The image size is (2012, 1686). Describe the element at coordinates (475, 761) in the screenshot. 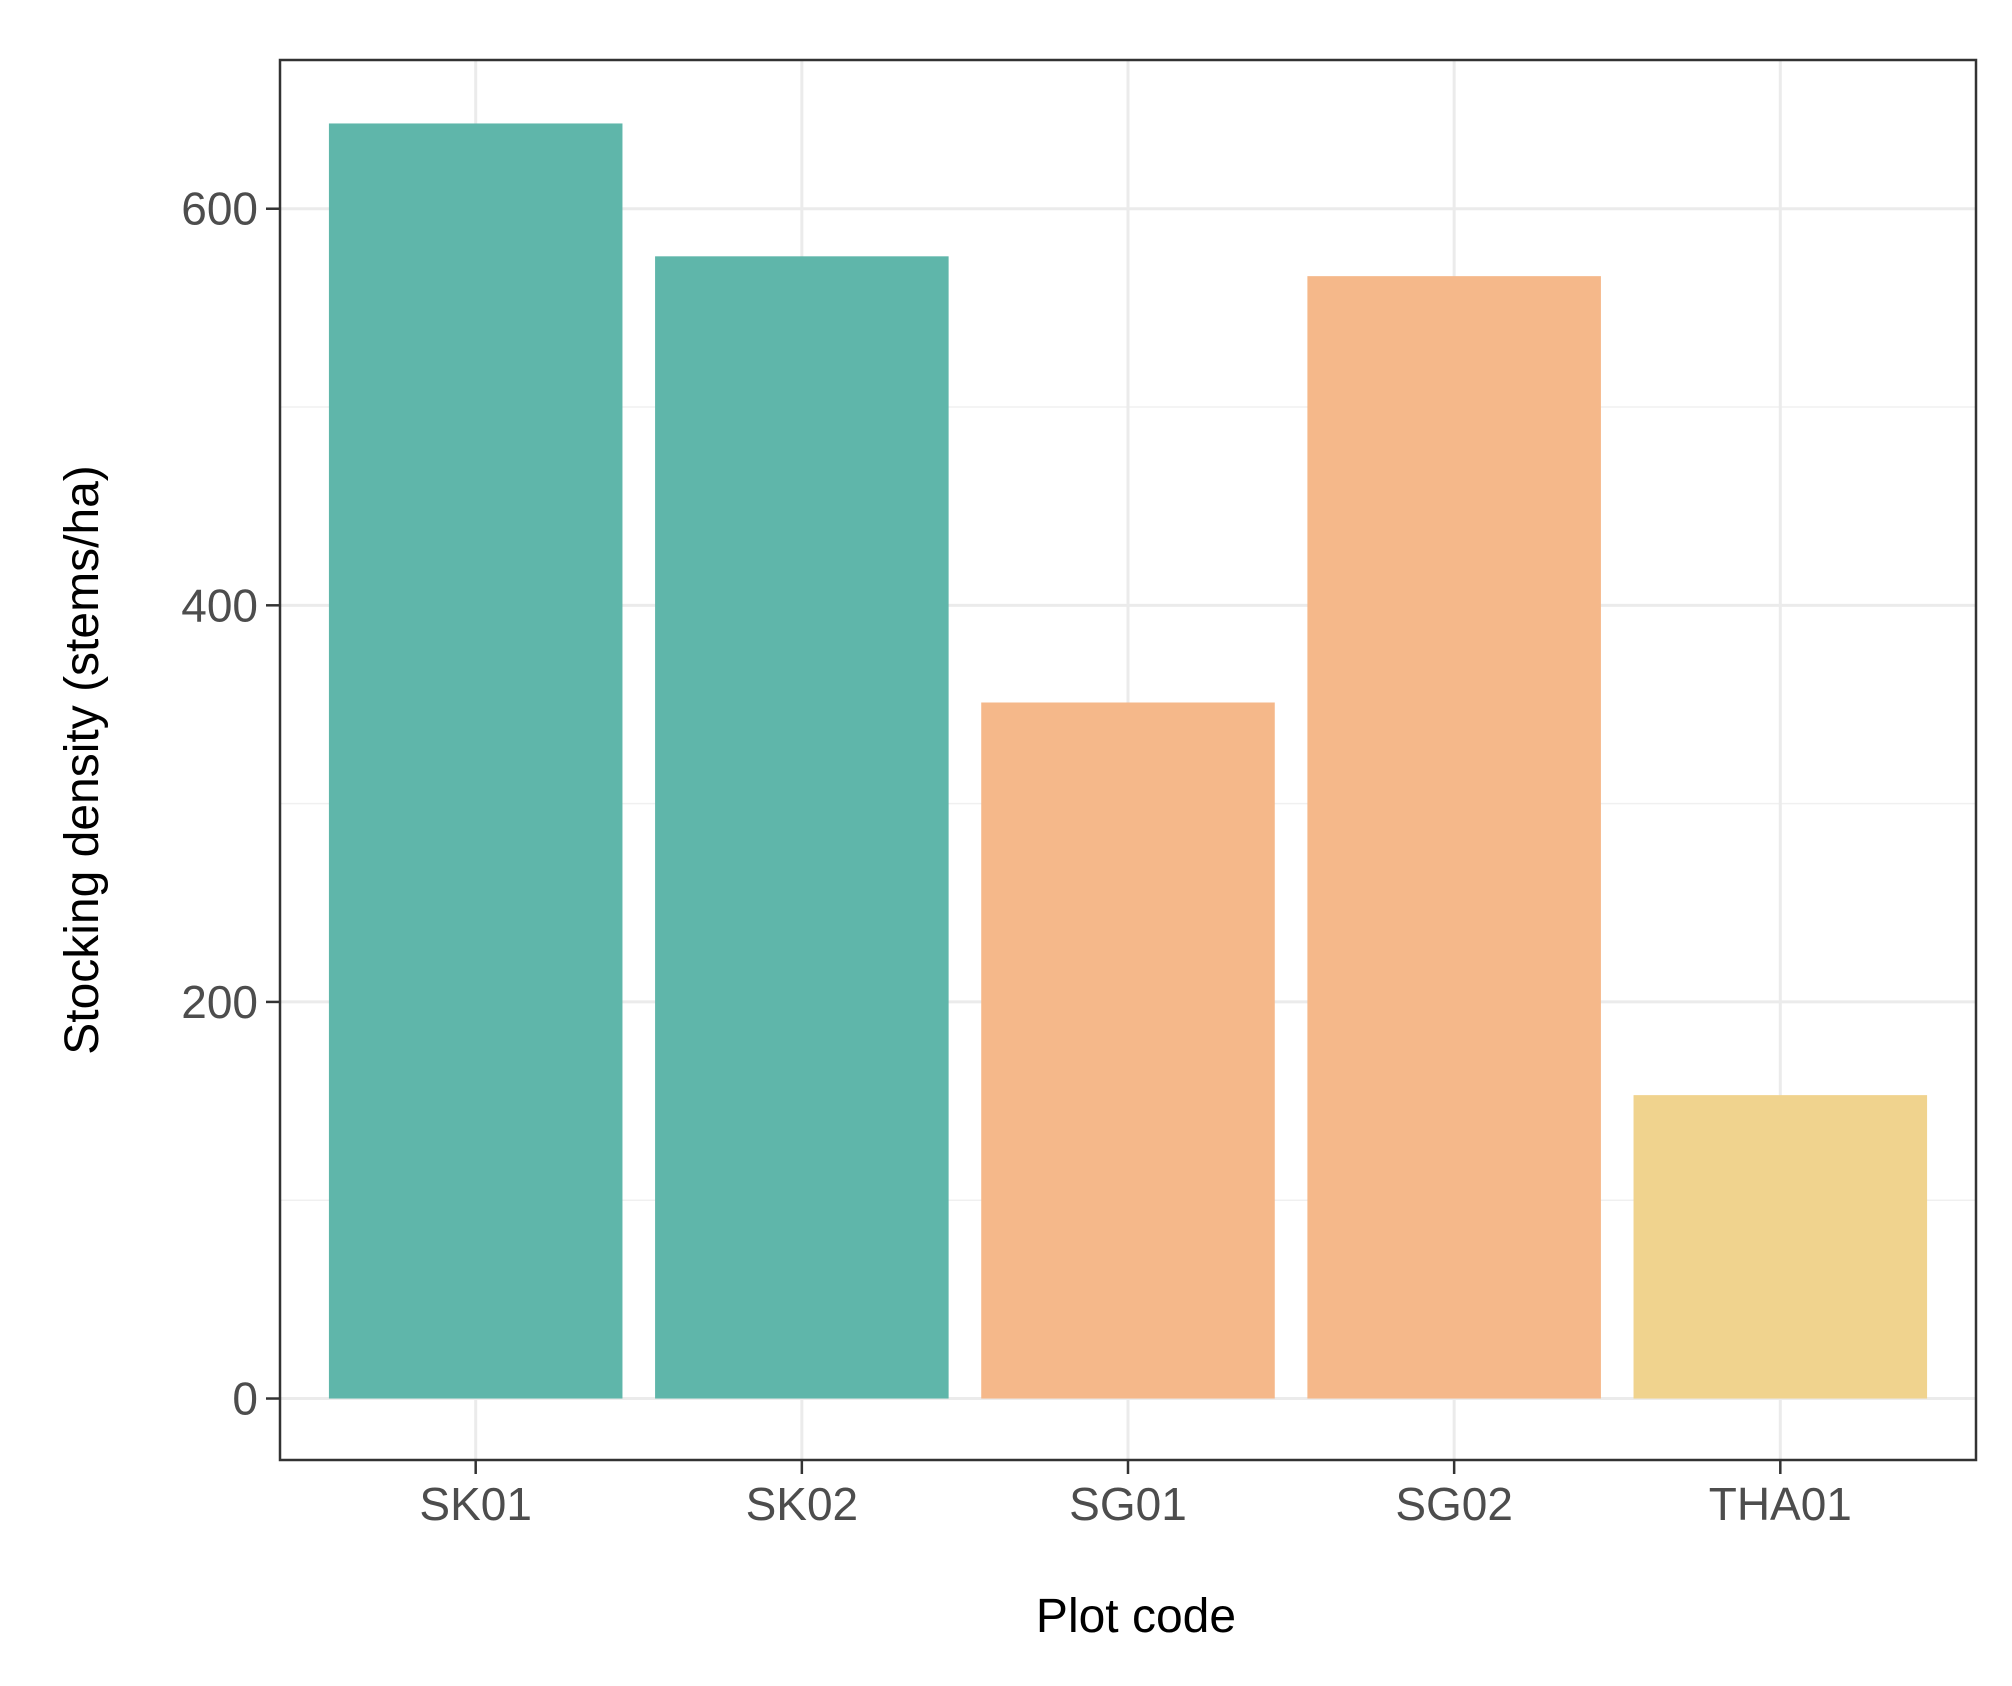

I see `bar-sk01` at that location.